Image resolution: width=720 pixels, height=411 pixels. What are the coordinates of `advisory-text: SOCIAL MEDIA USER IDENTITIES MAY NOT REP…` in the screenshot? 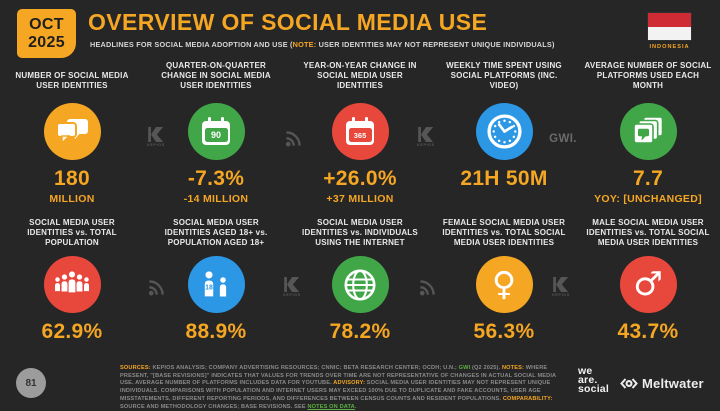 It's located at (335, 391).